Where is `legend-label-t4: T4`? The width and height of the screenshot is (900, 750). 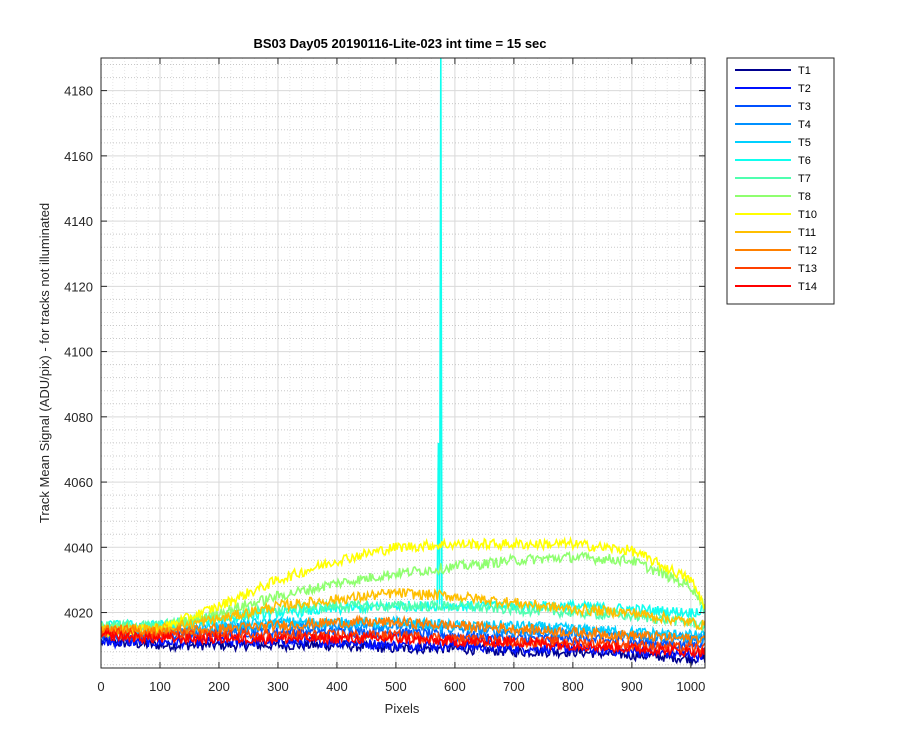
legend-label-t4: T4 is located at coordinates (804, 125).